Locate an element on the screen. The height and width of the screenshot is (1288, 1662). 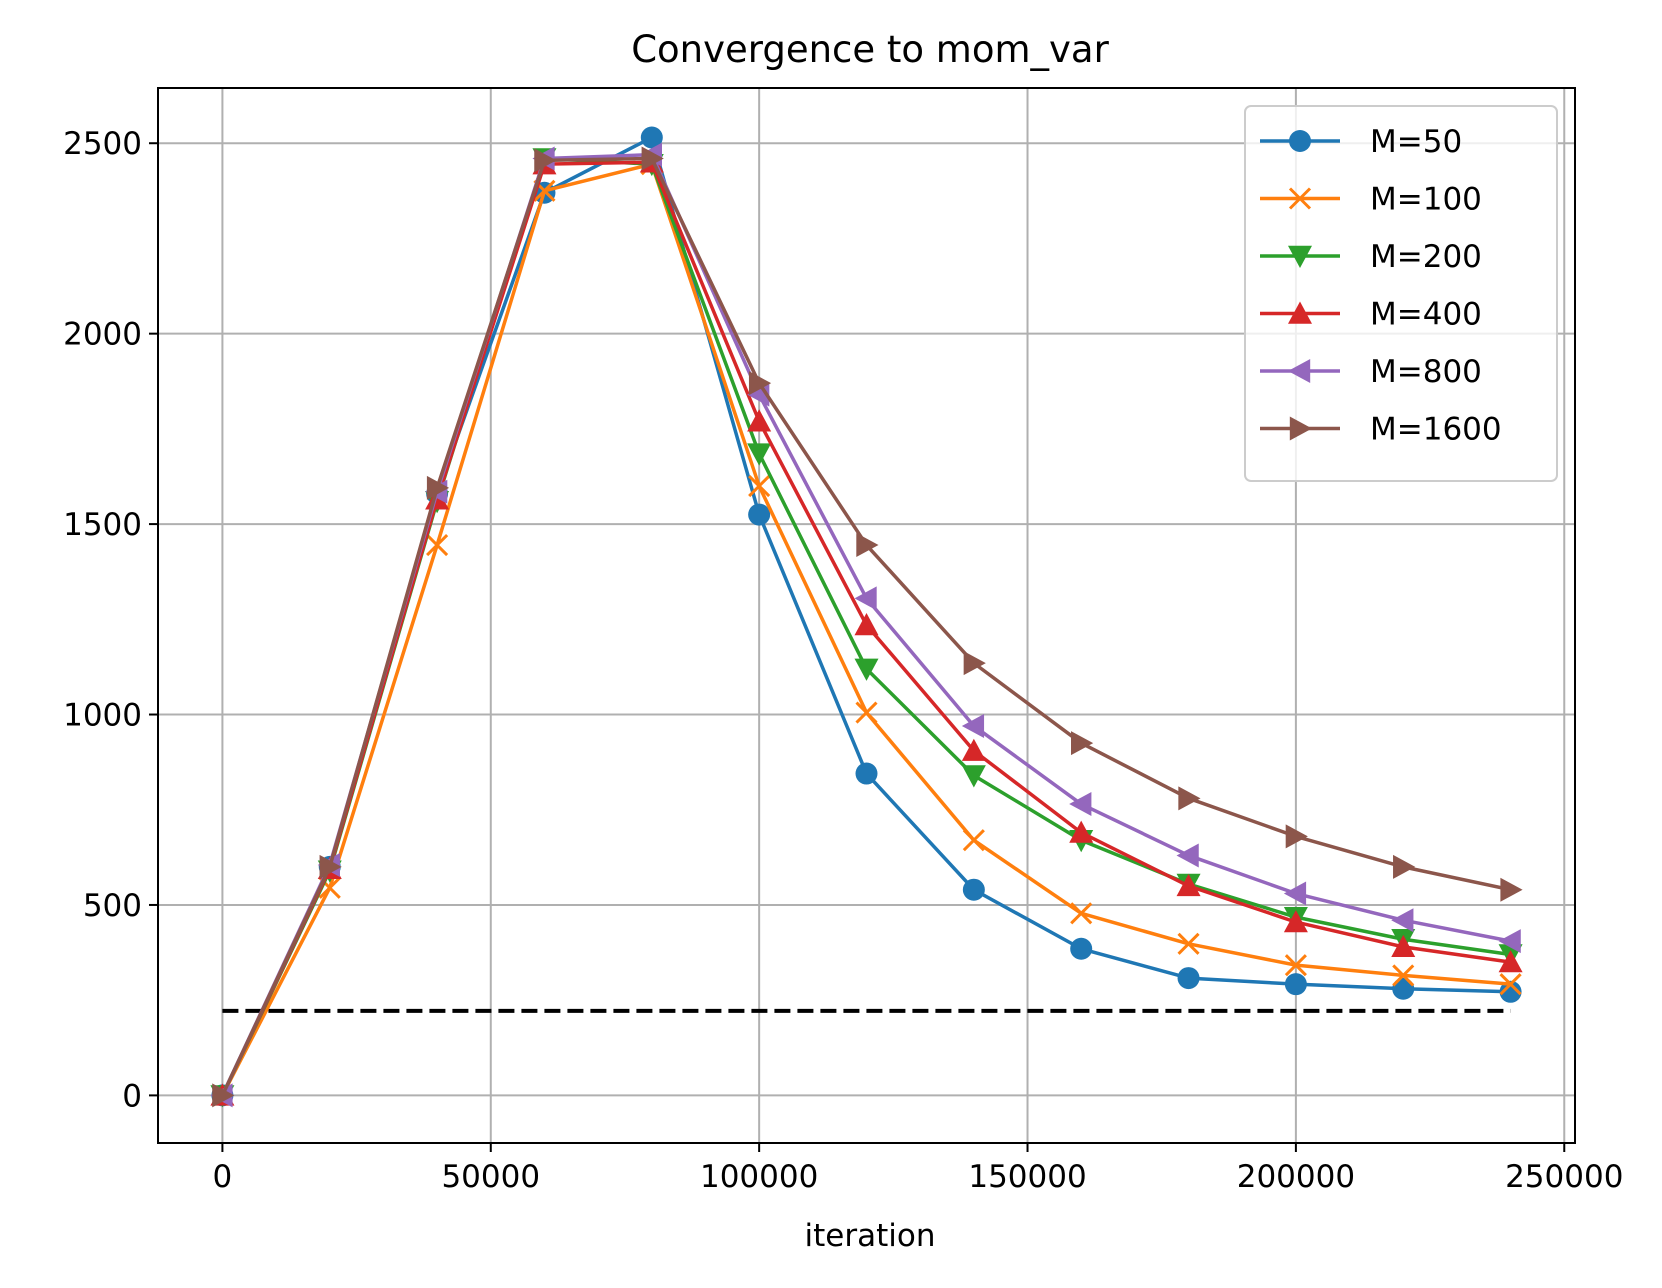
legend-label: M=400 is located at coordinates (1426, 315).